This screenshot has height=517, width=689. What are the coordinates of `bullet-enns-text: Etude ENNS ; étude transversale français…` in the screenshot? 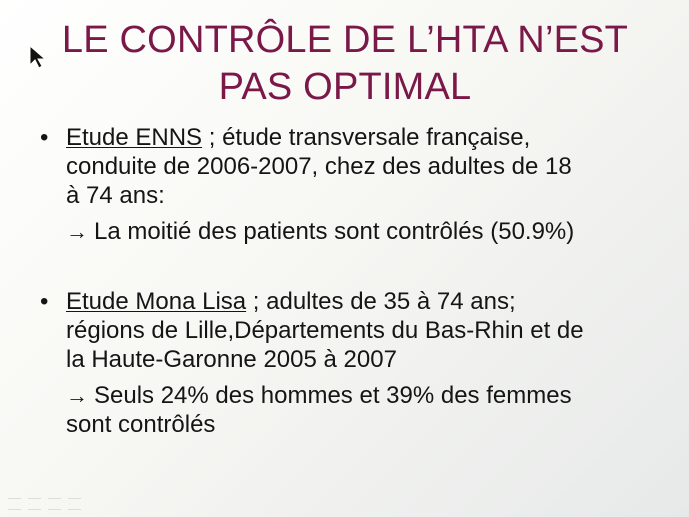 It's located at (346, 166).